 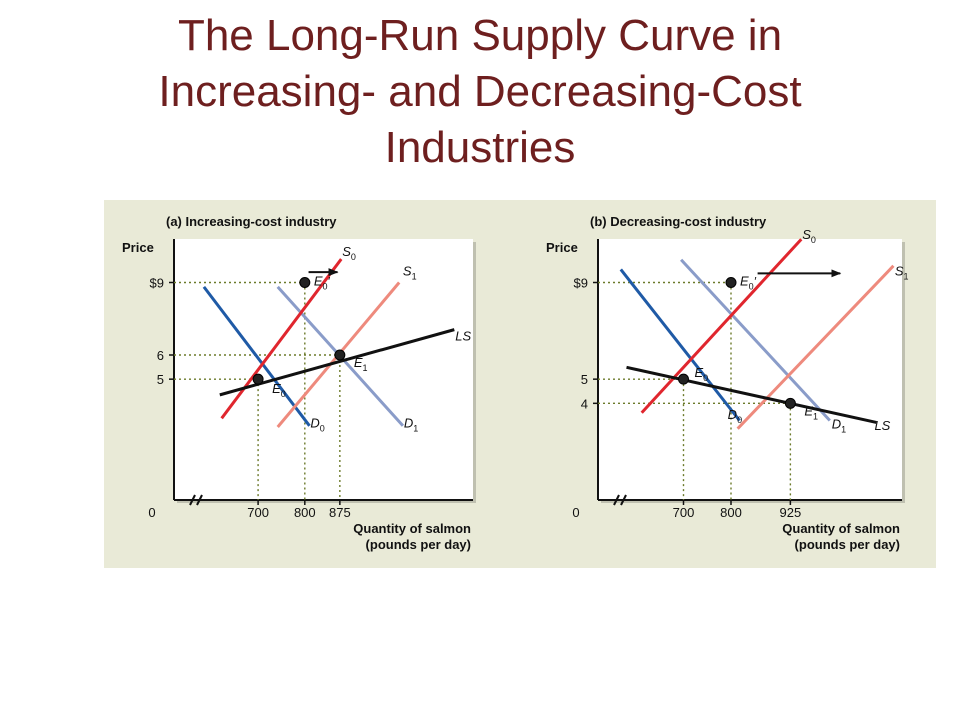 What do you see at coordinates (755, 340) in the screenshot?
I see `curve-d1` at bounding box center [755, 340].